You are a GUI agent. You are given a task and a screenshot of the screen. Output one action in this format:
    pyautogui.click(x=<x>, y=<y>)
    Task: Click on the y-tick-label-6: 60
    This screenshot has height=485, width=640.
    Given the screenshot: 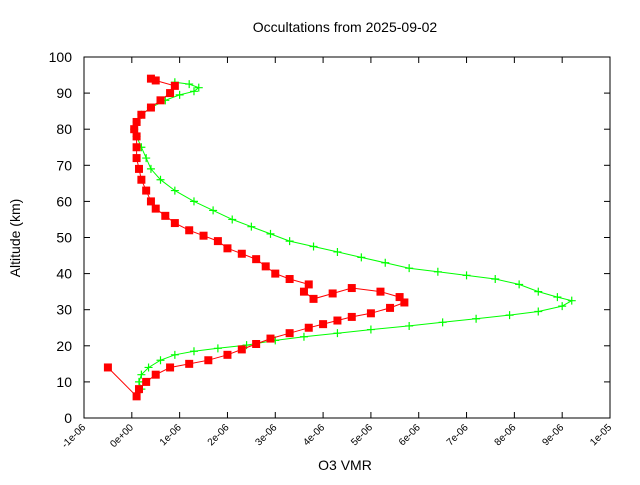 What is the action you would take?
    pyautogui.click(x=64, y=201)
    